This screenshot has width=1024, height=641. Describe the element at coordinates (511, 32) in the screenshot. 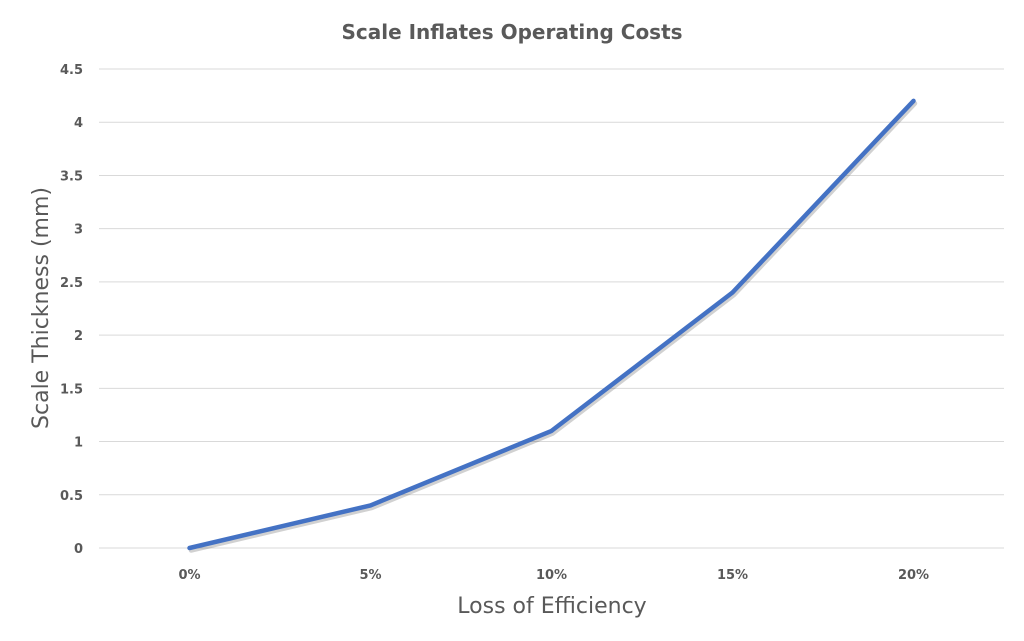

I see `chart-title: Scale Inflates Operating Costs` at that location.